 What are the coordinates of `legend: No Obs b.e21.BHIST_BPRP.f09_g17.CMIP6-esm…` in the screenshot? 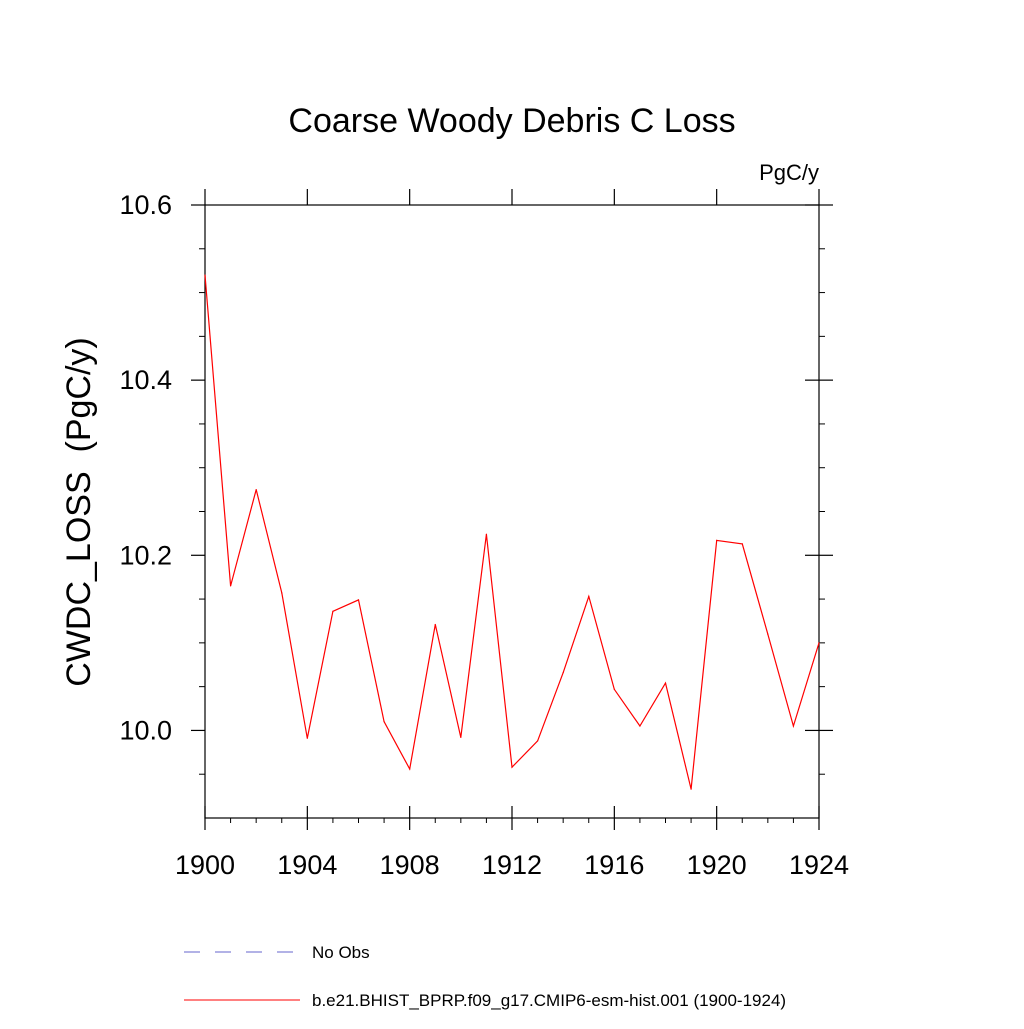 It's located at (485, 976).